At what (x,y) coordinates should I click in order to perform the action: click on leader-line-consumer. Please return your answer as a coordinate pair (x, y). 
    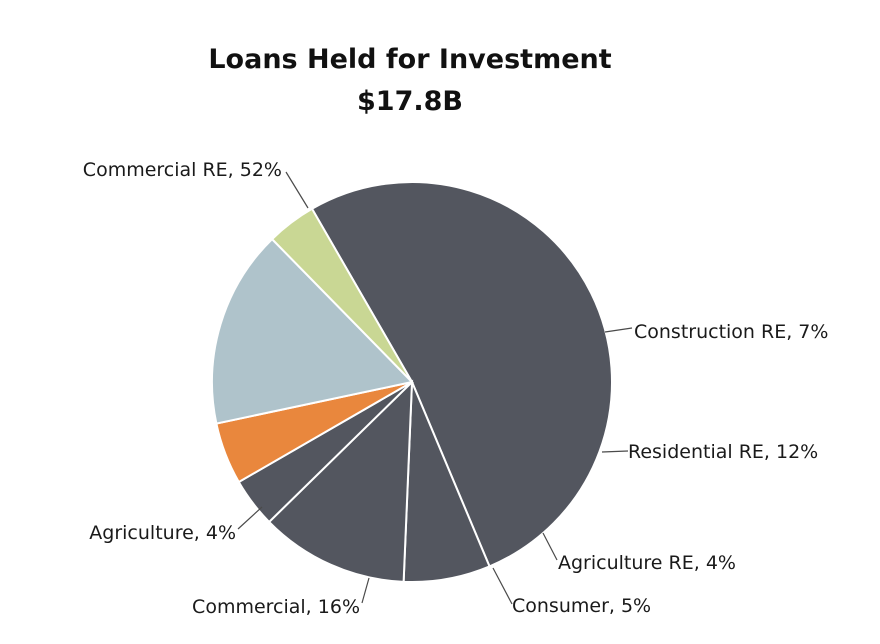
    Looking at the image, I should click on (502, 586).